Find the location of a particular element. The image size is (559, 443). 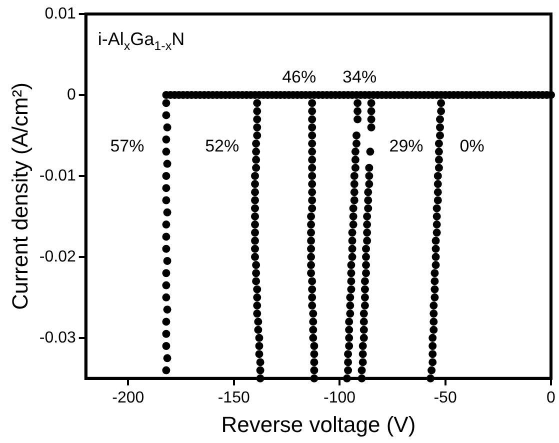

x-tick-label: -200 is located at coordinates (128, 397).